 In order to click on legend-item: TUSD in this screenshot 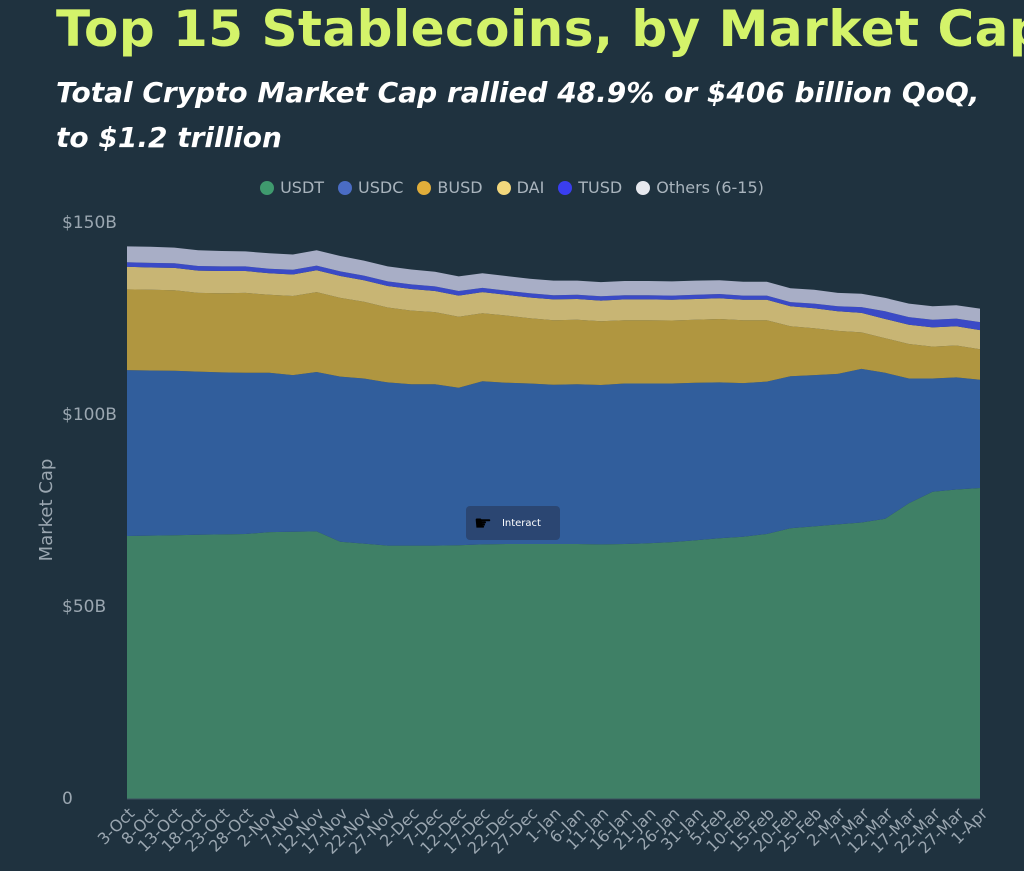, I will do `click(590, 187)`.